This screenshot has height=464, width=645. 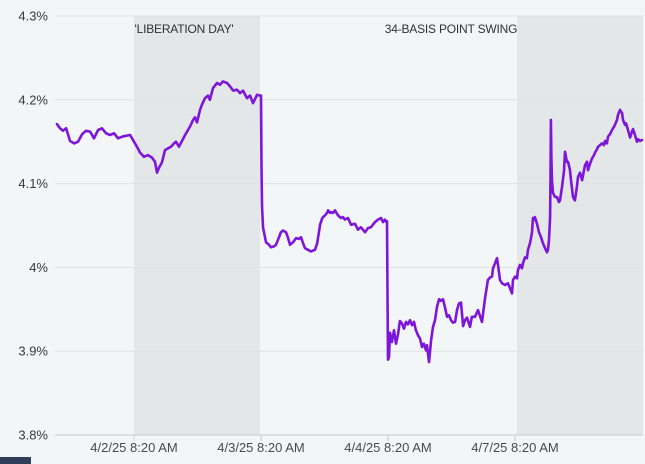 What do you see at coordinates (38, 267) in the screenshot?
I see `y-tick-label: 4%` at bounding box center [38, 267].